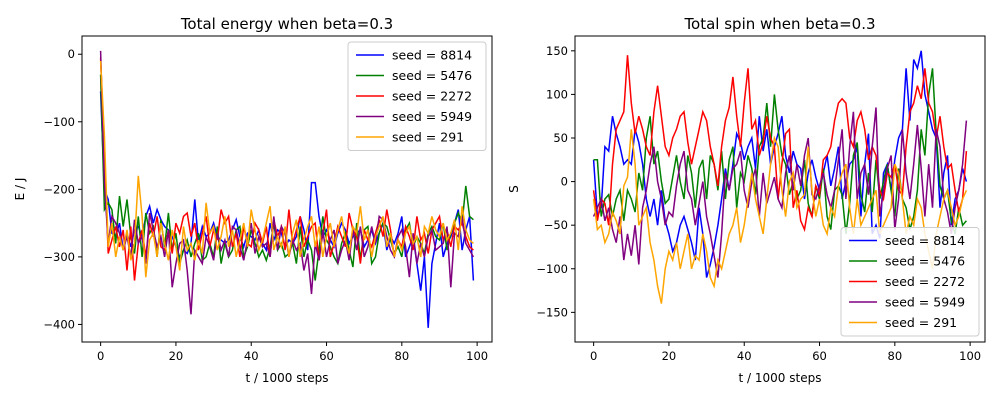 The image size is (1000, 400). I want to click on spin-legend-entry: seed = 8814, so click(925, 240).